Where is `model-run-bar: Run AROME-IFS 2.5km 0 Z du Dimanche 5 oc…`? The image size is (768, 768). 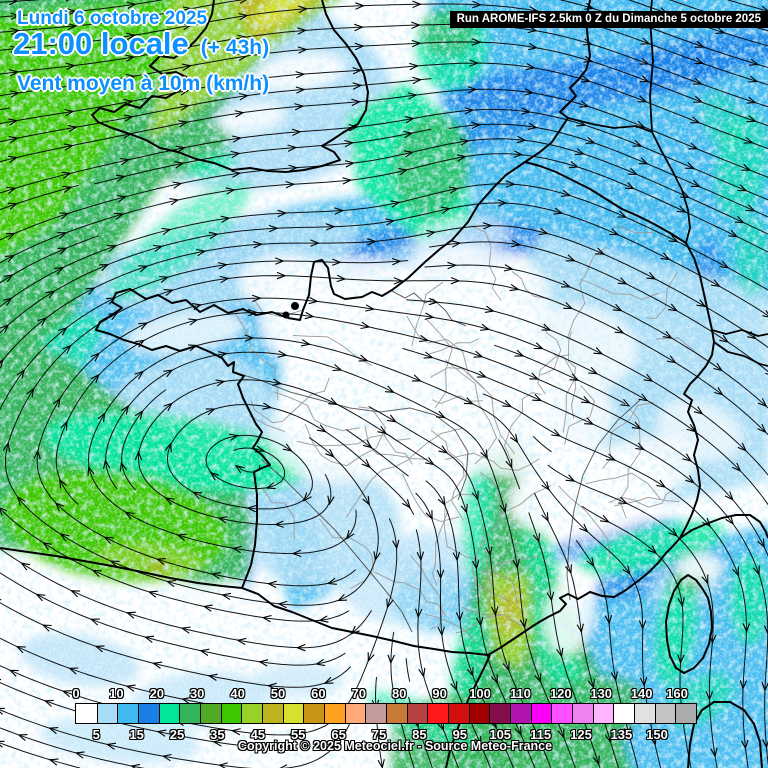 model-run-bar: Run AROME-IFS 2.5km 0 Z du Dimanche 5 oc… is located at coordinates (608, 19).